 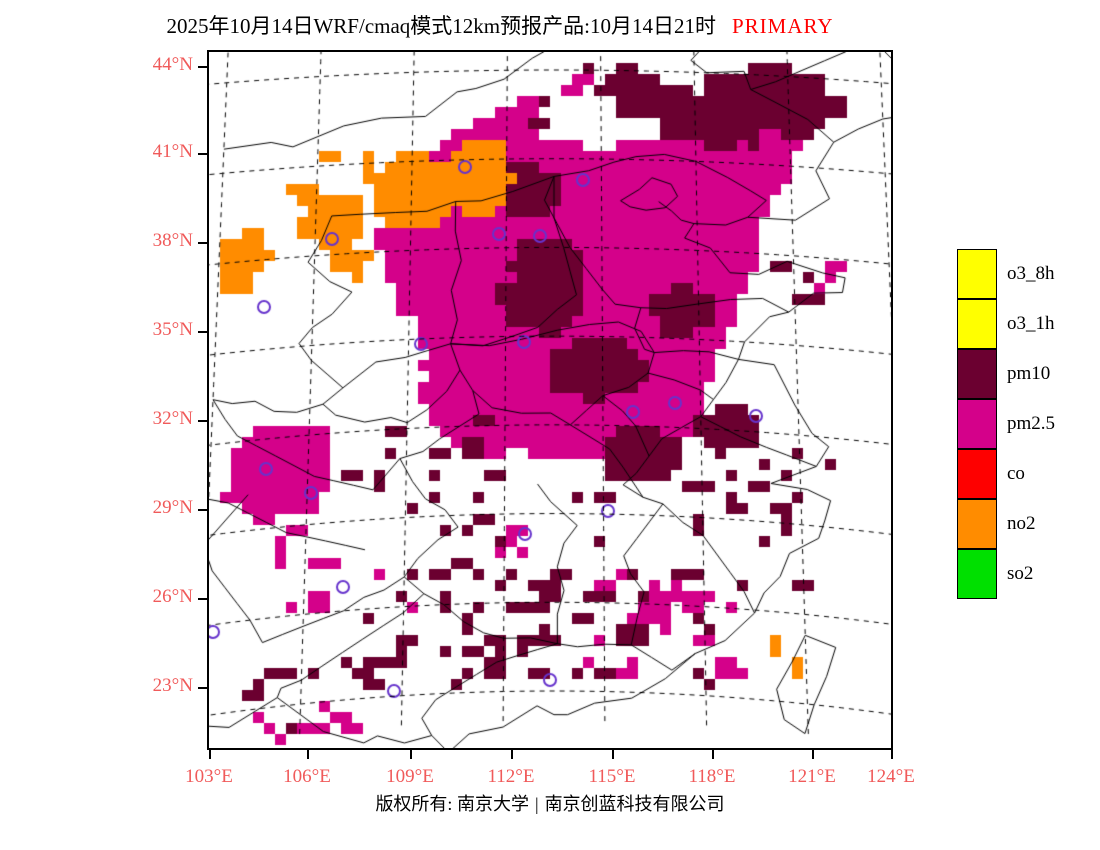 What do you see at coordinates (452, 804) in the screenshot?
I see `copyright-owner: 版权所有: 南京大学` at bounding box center [452, 804].